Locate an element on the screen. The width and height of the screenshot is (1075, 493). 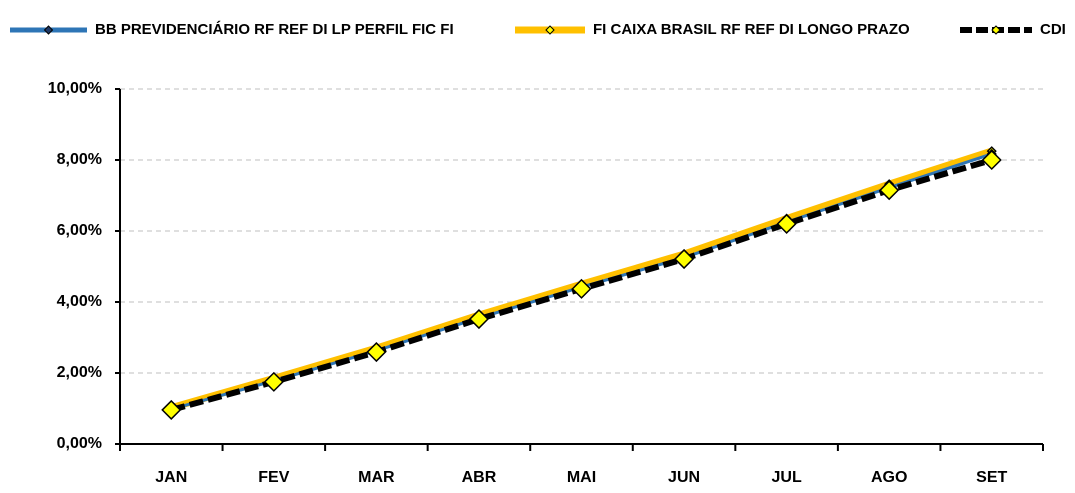
y-tick-label: 0,00% is located at coordinates (79, 443).